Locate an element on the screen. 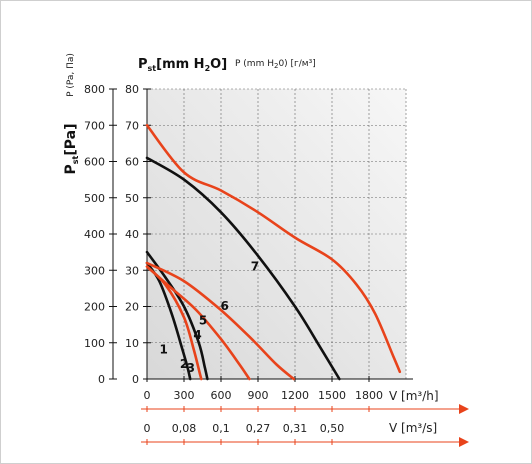 This screenshot has width=532, height=464. y-tick-mm-label: 30 is located at coordinates (132, 270).